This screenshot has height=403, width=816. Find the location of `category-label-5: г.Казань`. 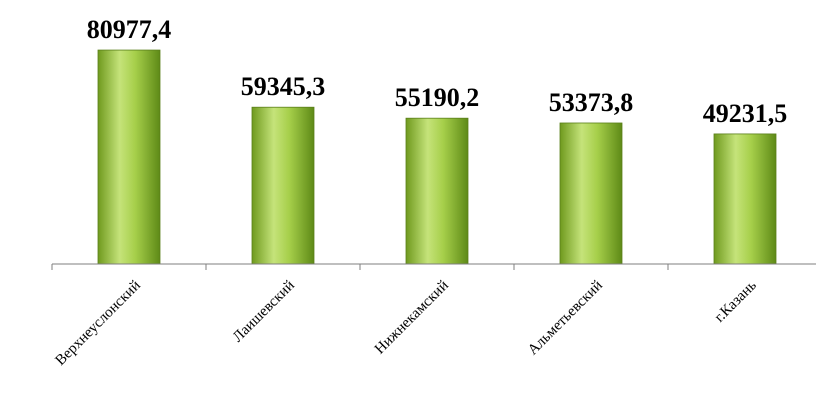

category-label-5: г.Казань is located at coordinates (736, 301).